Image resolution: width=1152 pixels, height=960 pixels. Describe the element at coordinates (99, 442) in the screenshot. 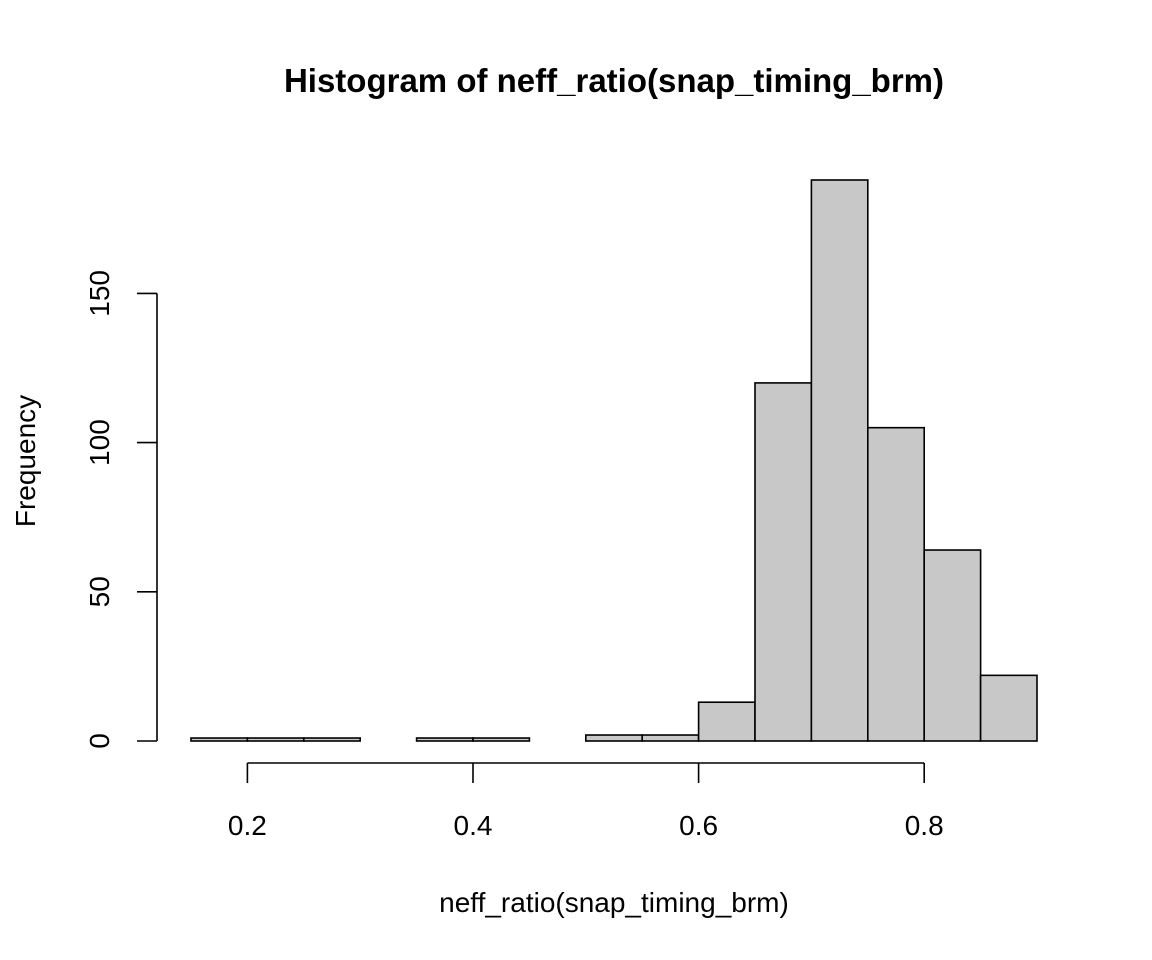

I see `y-tick-label: 100` at that location.